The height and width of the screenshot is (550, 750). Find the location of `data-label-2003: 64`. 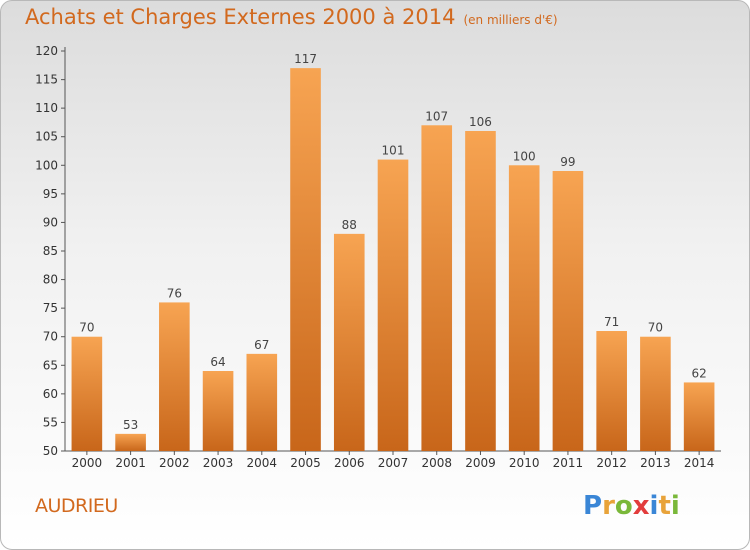

data-label-2003: 64 is located at coordinates (217, 362).